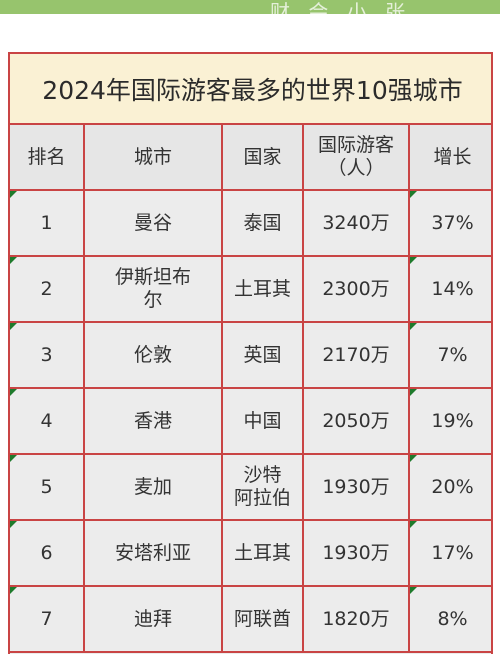 The width and height of the screenshot is (500, 654). Describe the element at coordinates (262, 475) in the screenshot. I see `country-line1: 沙特` at that location.